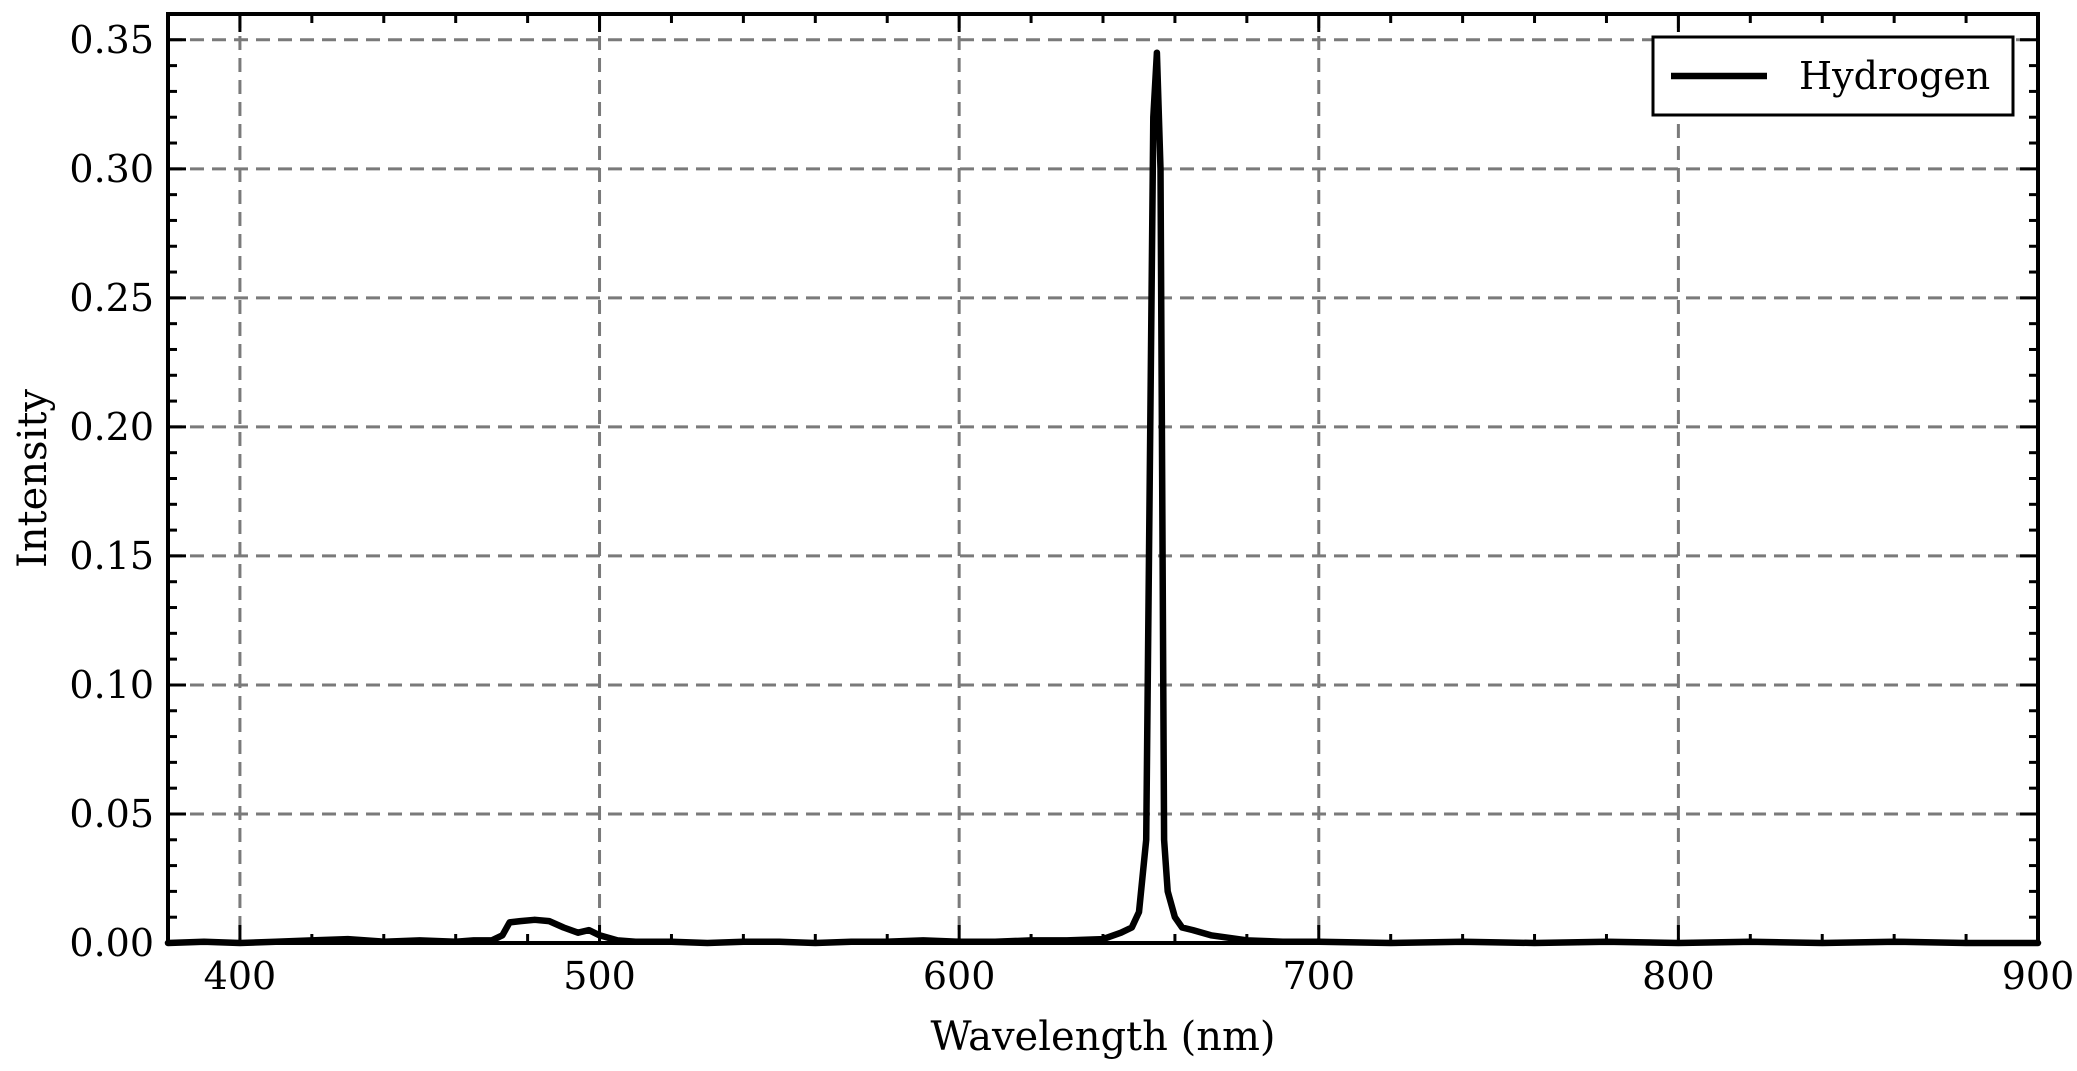 The width and height of the screenshot is (2077, 1071). I want to click on x-tick-label: 700, so click(1319, 976).